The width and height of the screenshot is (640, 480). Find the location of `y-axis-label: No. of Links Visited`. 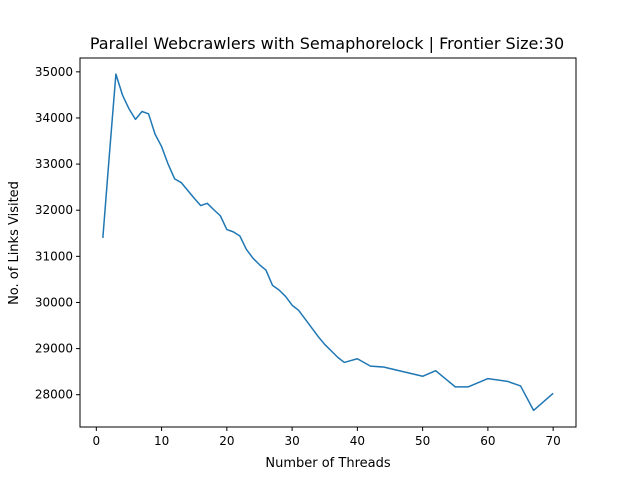

y-axis-label: No. of Links Visited is located at coordinates (14, 243).